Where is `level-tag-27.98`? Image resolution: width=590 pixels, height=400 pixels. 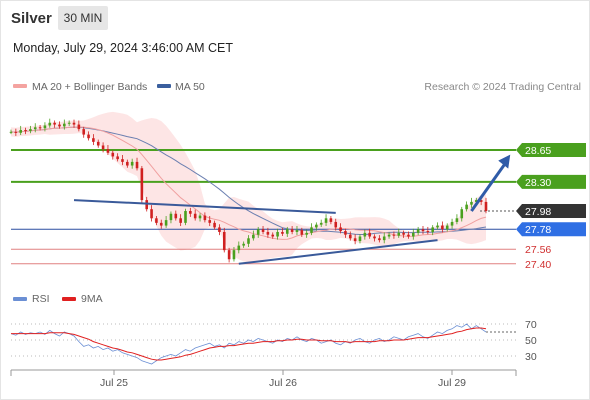
level-tag-27.98 is located at coordinates (551, 211).